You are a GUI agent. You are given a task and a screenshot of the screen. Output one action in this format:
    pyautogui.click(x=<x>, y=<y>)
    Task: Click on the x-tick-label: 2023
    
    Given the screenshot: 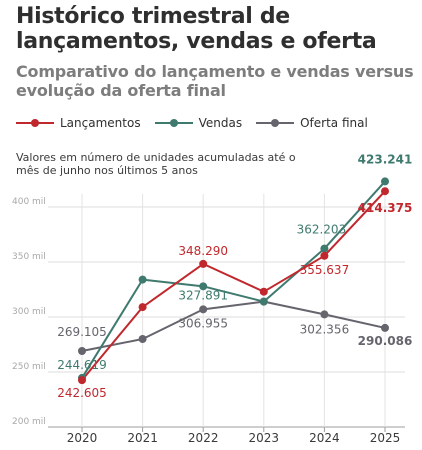 What is the action you would take?
    pyautogui.click(x=264, y=438)
    